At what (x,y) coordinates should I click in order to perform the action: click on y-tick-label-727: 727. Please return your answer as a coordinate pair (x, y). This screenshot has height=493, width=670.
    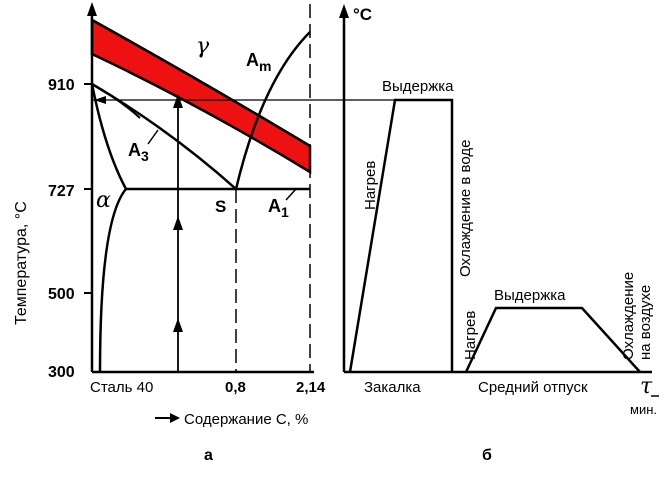
    Looking at the image, I should click on (61, 191).